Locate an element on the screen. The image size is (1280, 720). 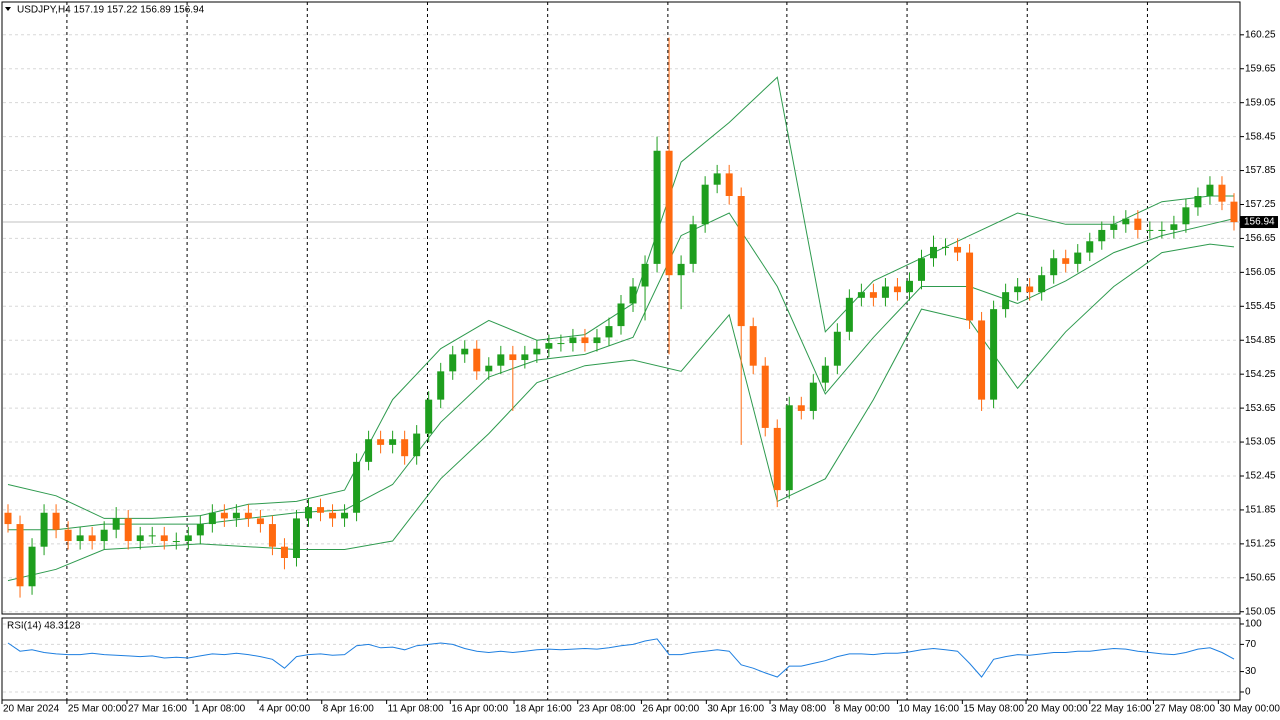
x-tick-label: 20 Mar 2024 is located at coordinates (31, 709).